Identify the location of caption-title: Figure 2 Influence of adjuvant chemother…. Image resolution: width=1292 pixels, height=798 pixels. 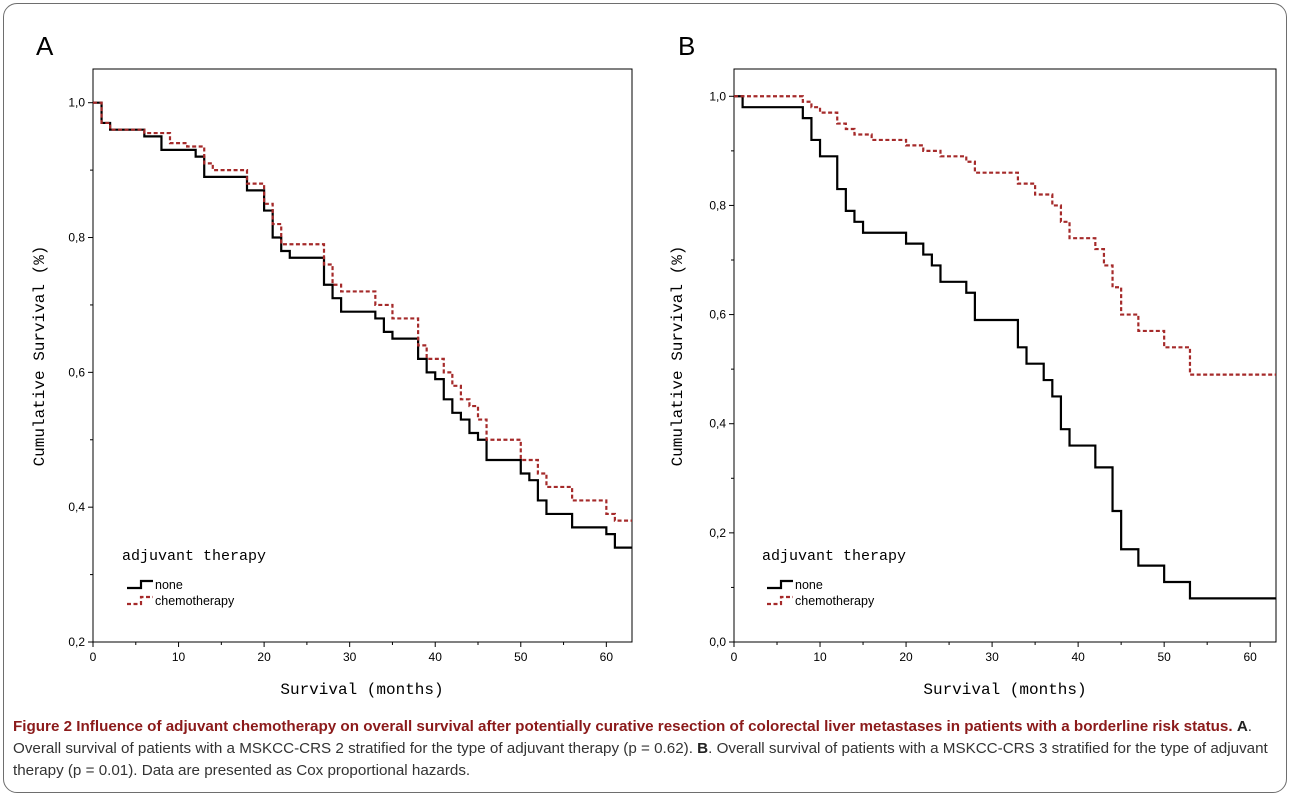
(623, 726).